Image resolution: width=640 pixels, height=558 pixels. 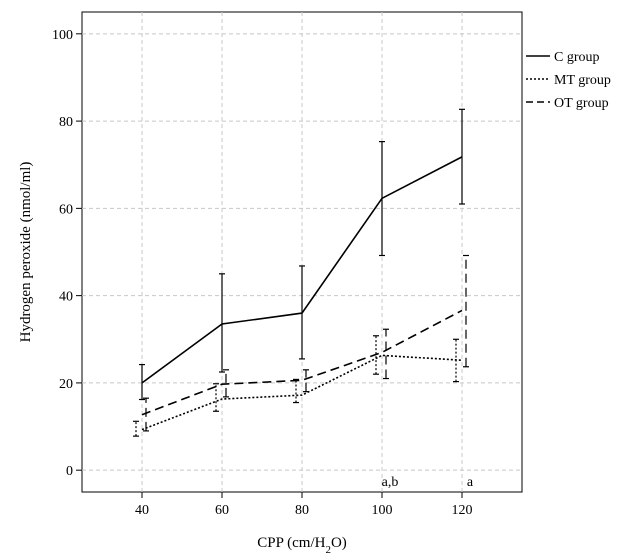 What do you see at coordinates (66, 122) in the screenshot?
I see `y-tick-label: 80` at bounding box center [66, 122].